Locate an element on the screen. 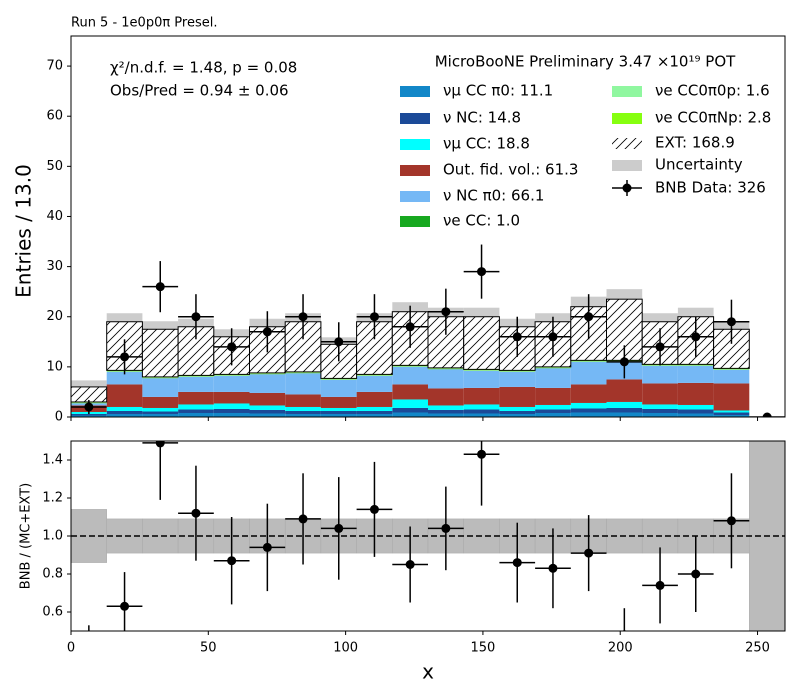 The width and height of the screenshot is (800, 700). y-tick-label: 0.6 is located at coordinates (52, 612).